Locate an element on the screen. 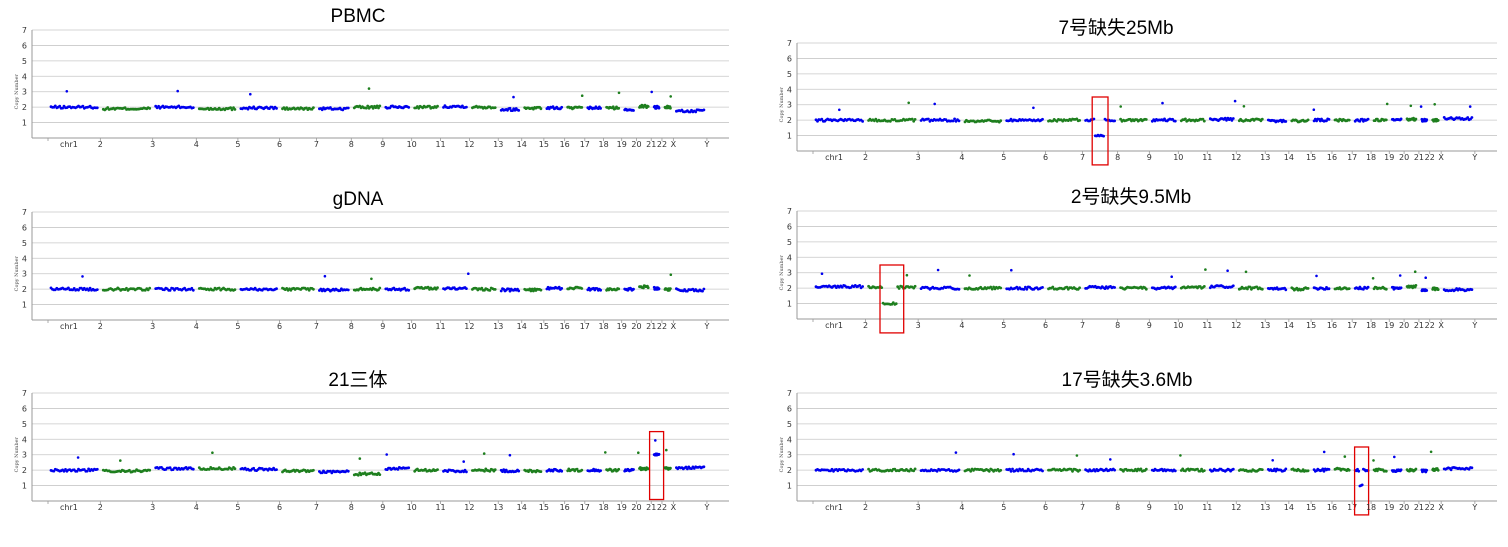 The width and height of the screenshot is (1508, 547). abnormal-region-box is located at coordinates (892, 299).